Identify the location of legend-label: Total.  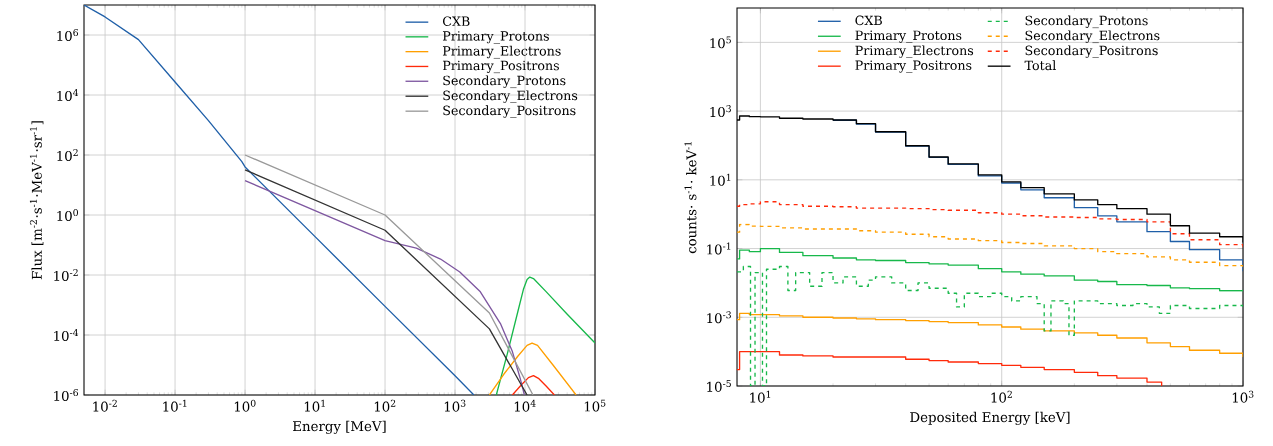
(1040, 65).